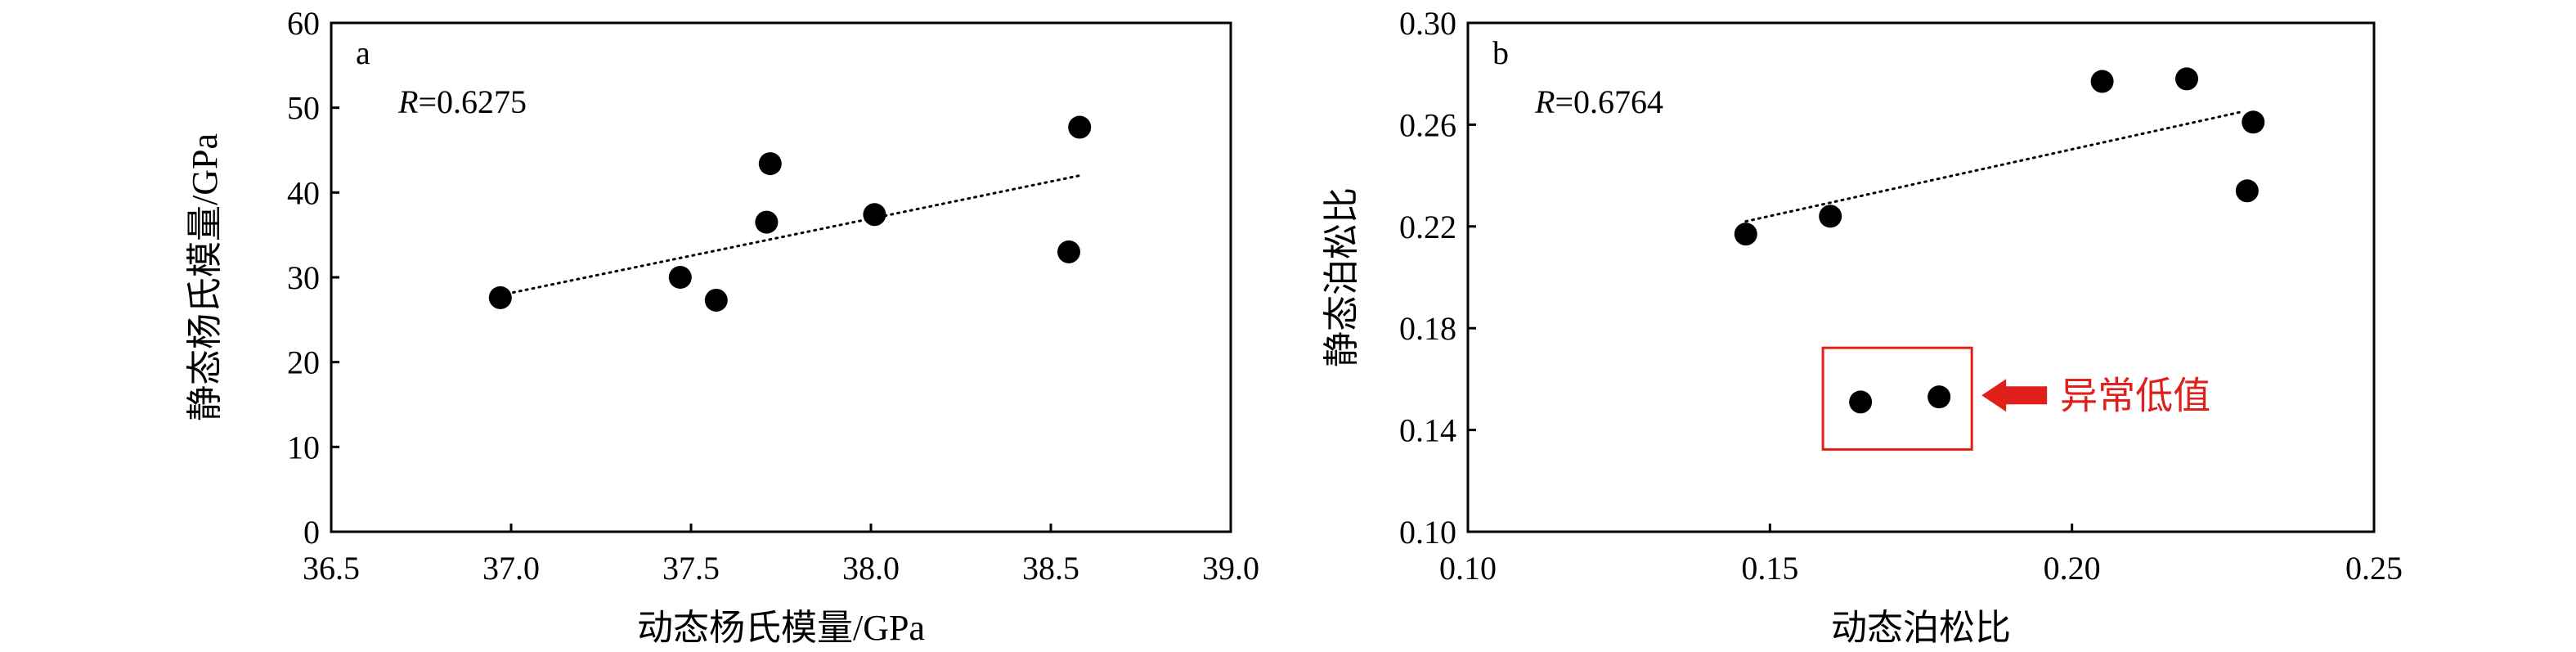 The image size is (2576, 652). What do you see at coordinates (304, 23) in the screenshot?
I see `y-tick-label-a: 60` at bounding box center [304, 23].